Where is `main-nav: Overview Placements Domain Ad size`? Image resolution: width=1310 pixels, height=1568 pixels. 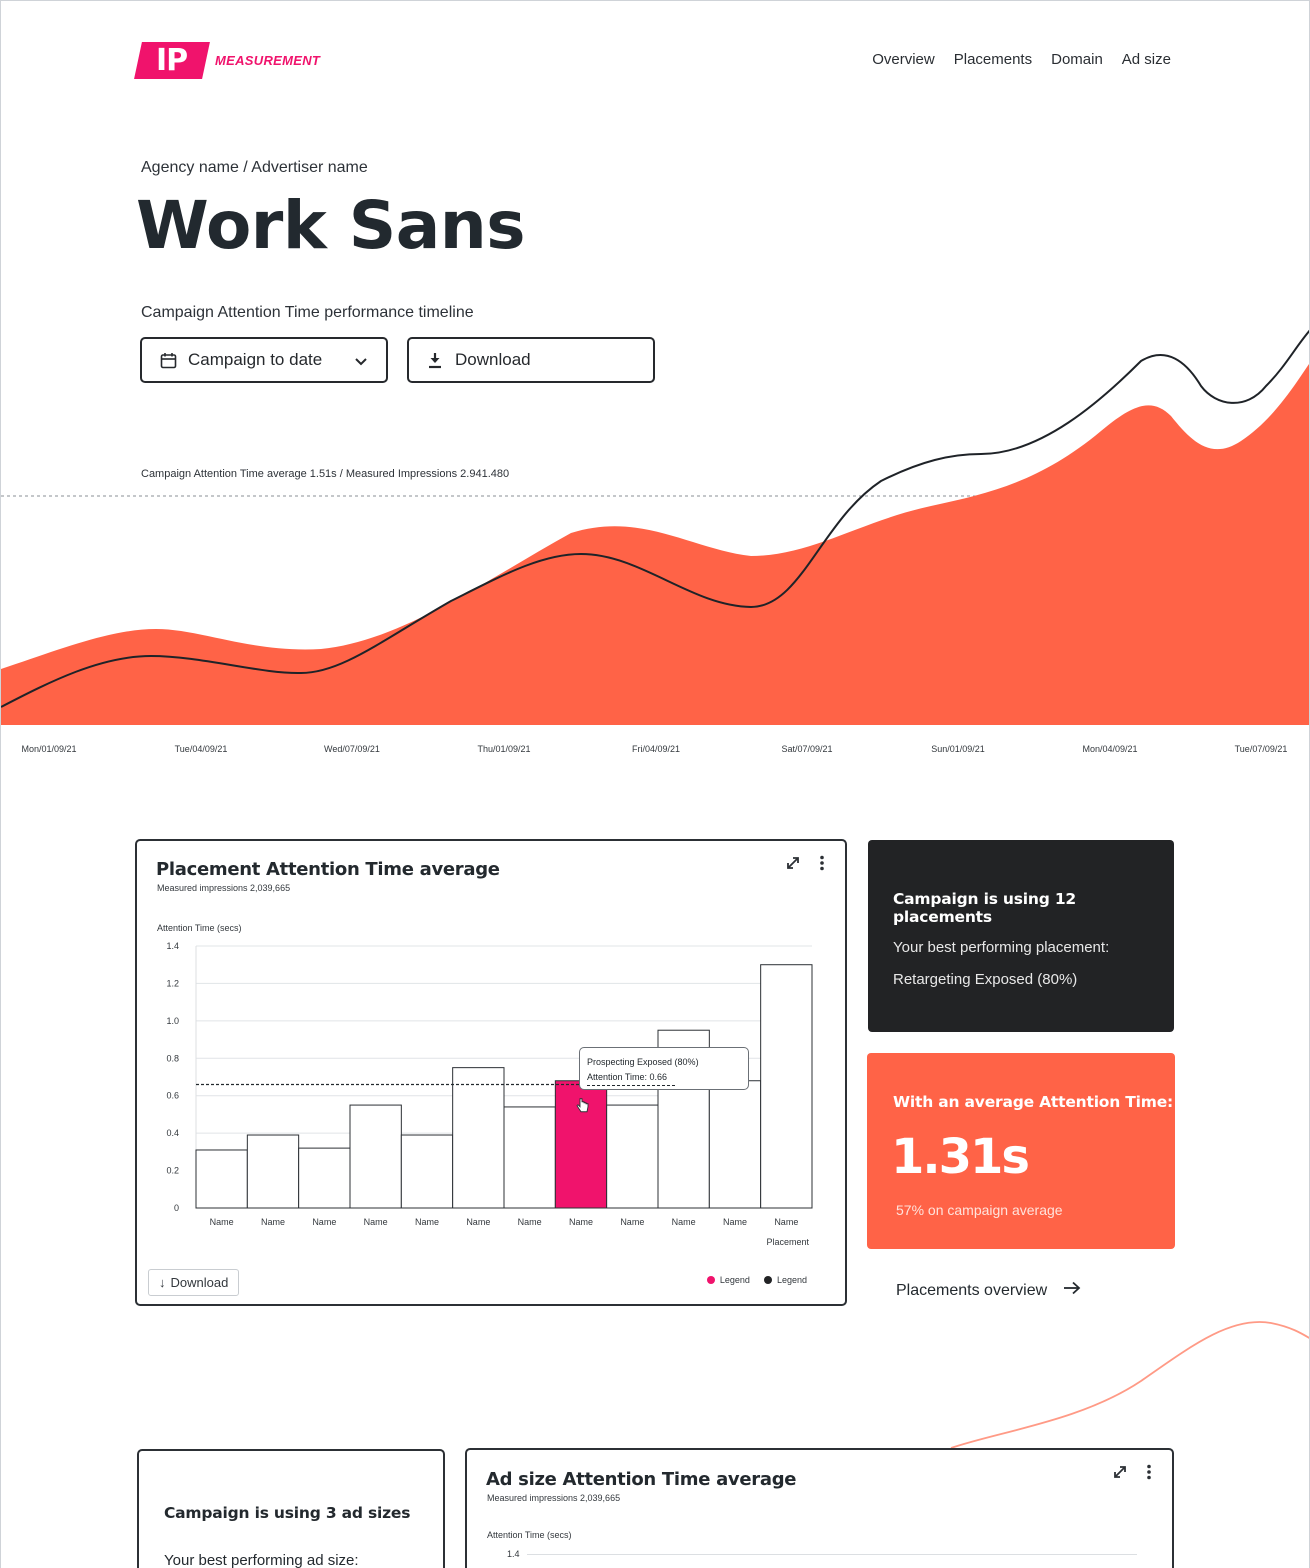 main-nav: Overview Placements Domain Ad size is located at coordinates (1021, 59).